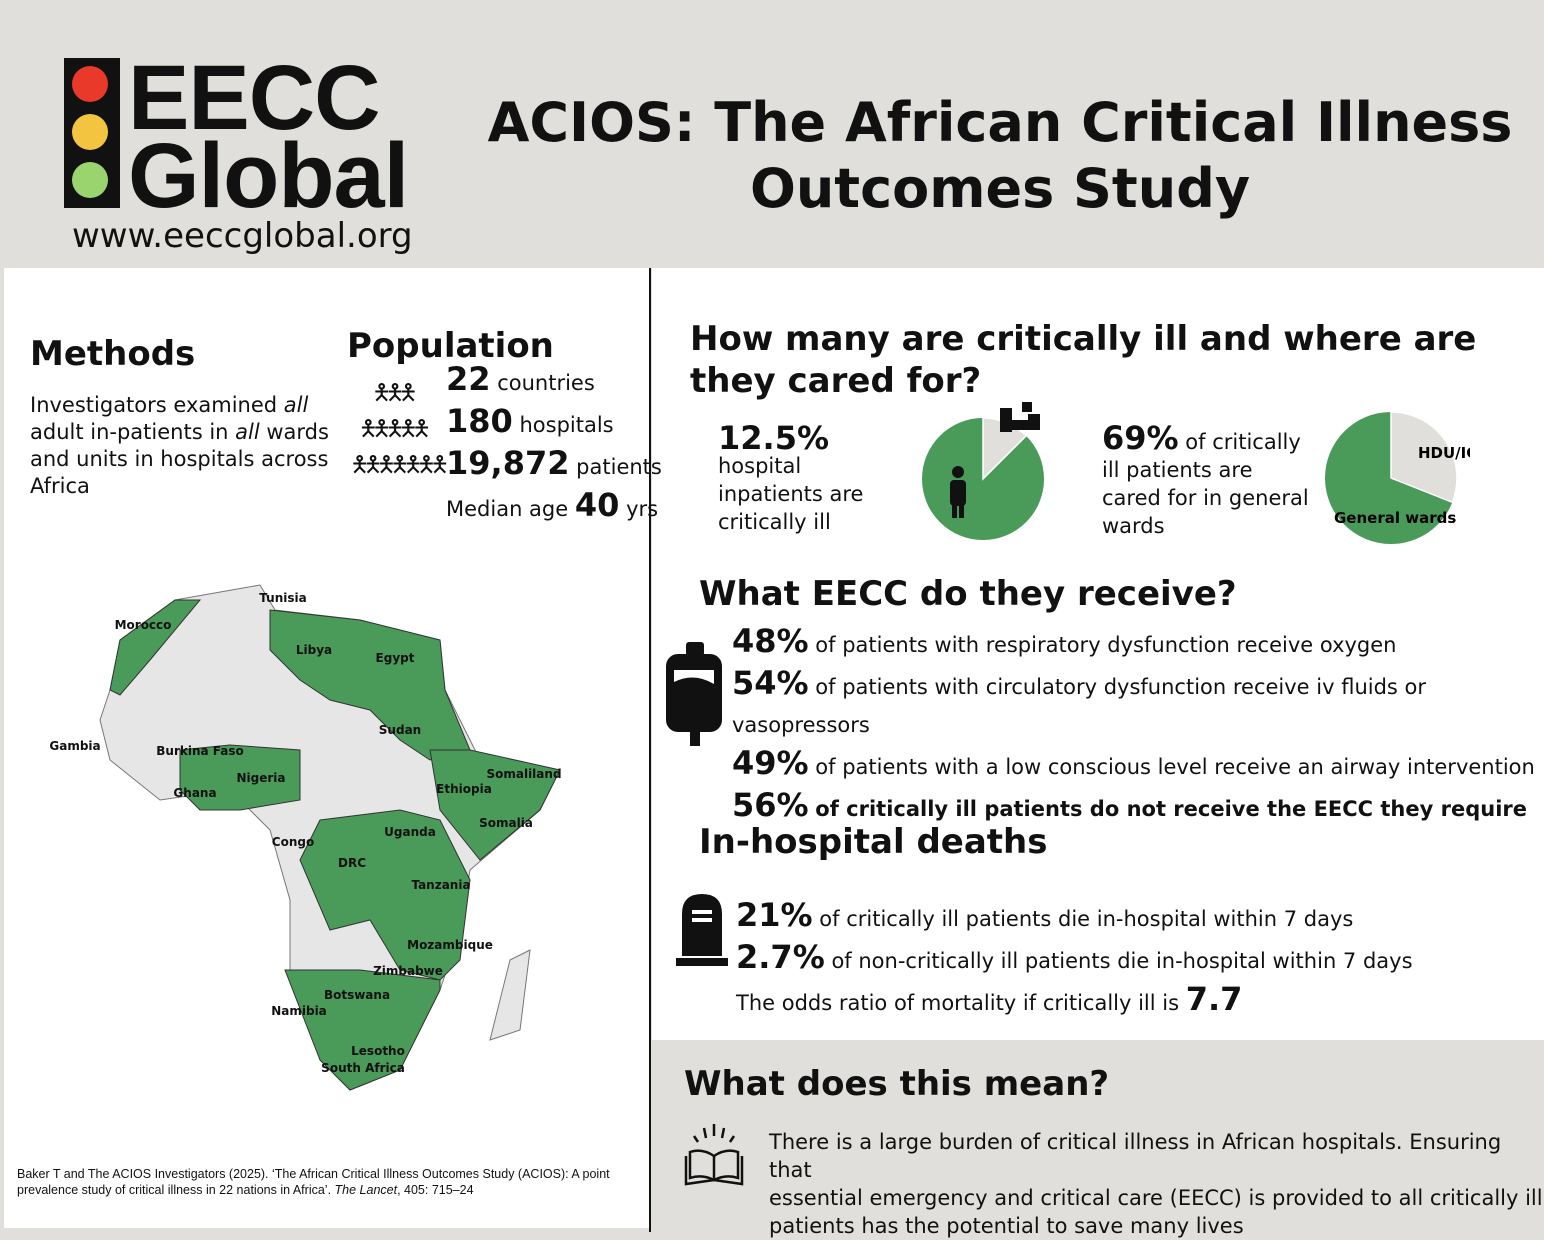  I want to click on deaths-heading: In-hospital deaths, so click(873, 842).